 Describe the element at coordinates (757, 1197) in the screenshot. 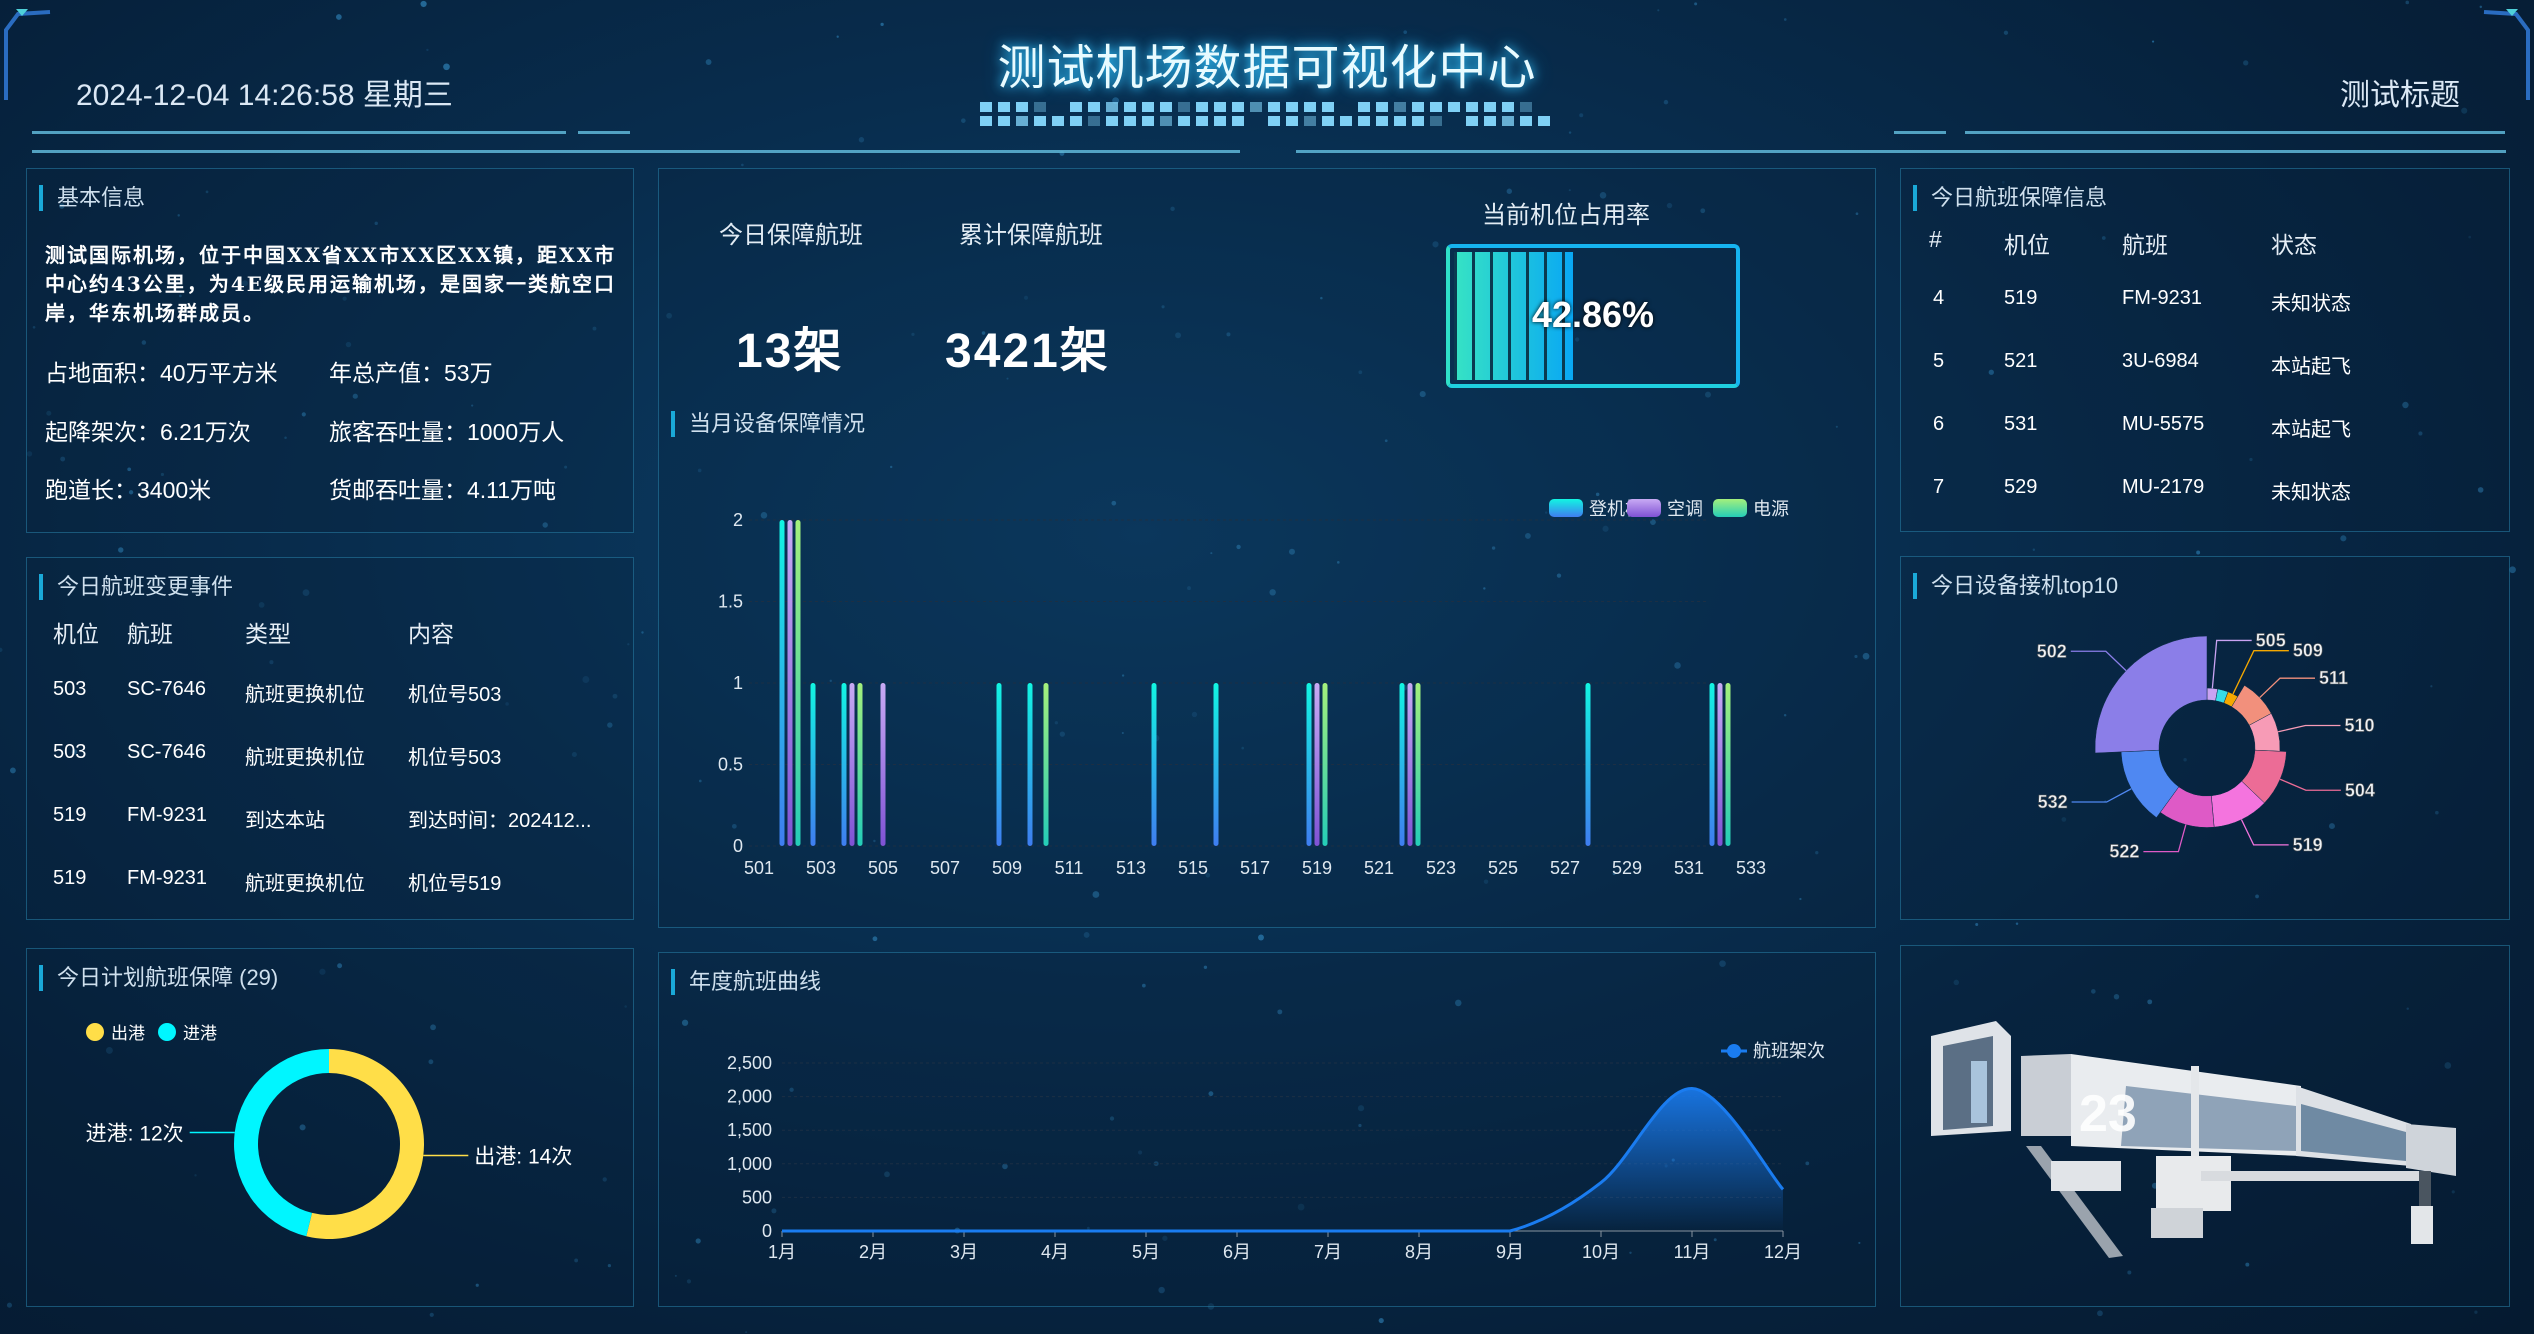

I see `y-tick-label: 500` at that location.